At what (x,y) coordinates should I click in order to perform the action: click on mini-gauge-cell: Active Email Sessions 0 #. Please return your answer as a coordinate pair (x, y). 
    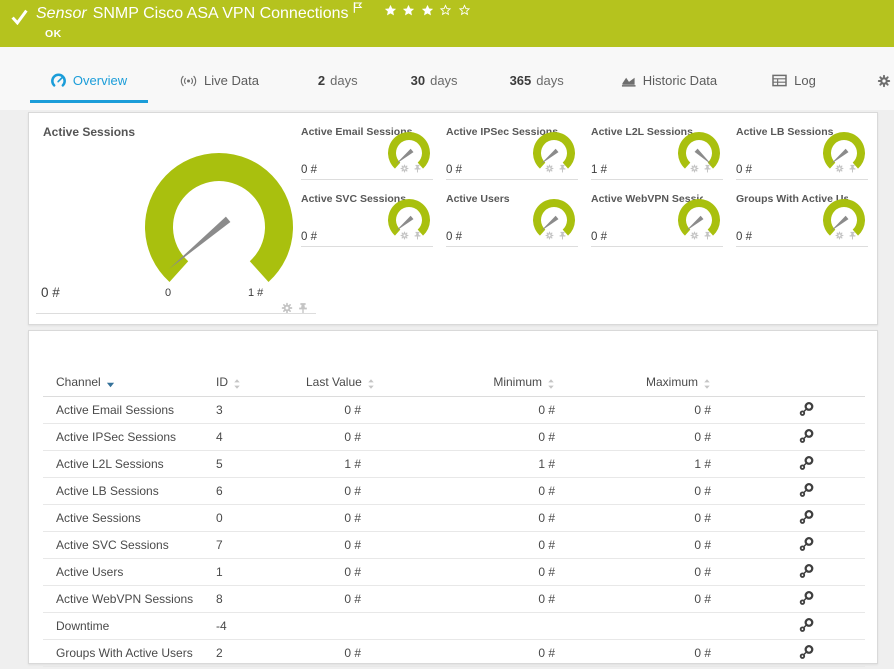
    Looking at the image, I should click on (367, 153).